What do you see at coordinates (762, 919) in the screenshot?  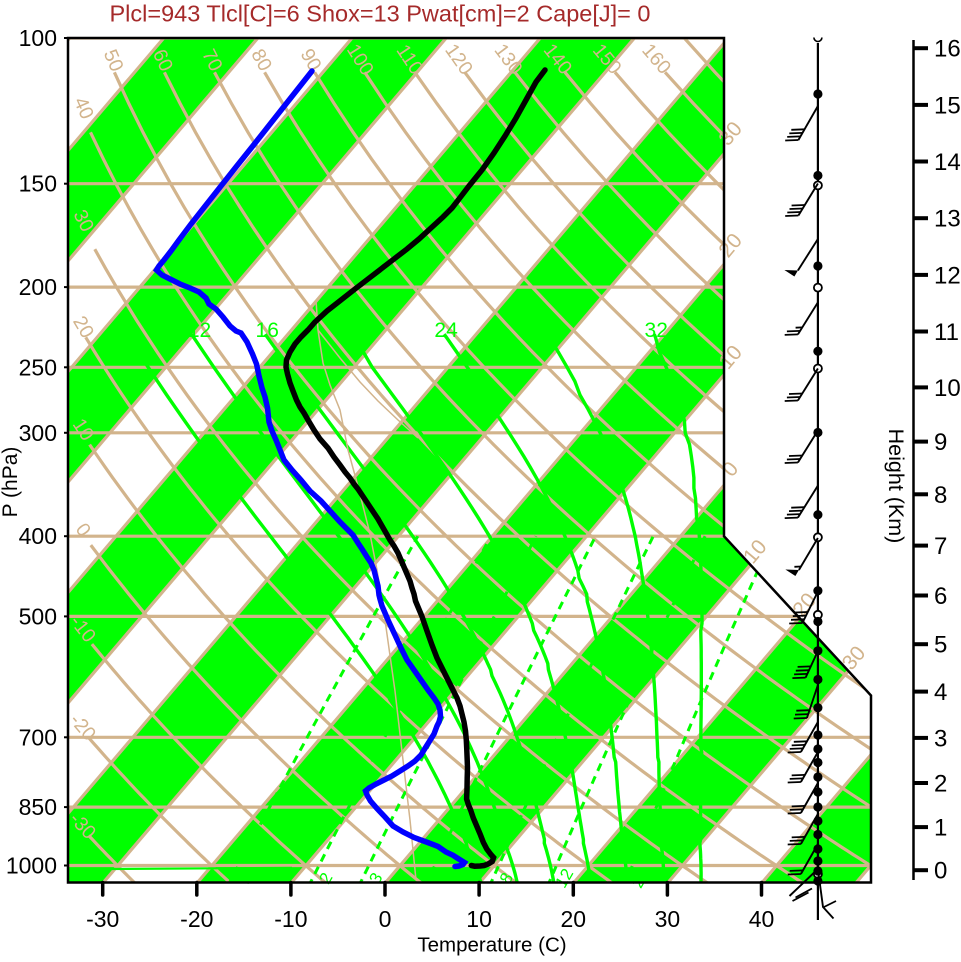 I see `svg-text: 40` at bounding box center [762, 919].